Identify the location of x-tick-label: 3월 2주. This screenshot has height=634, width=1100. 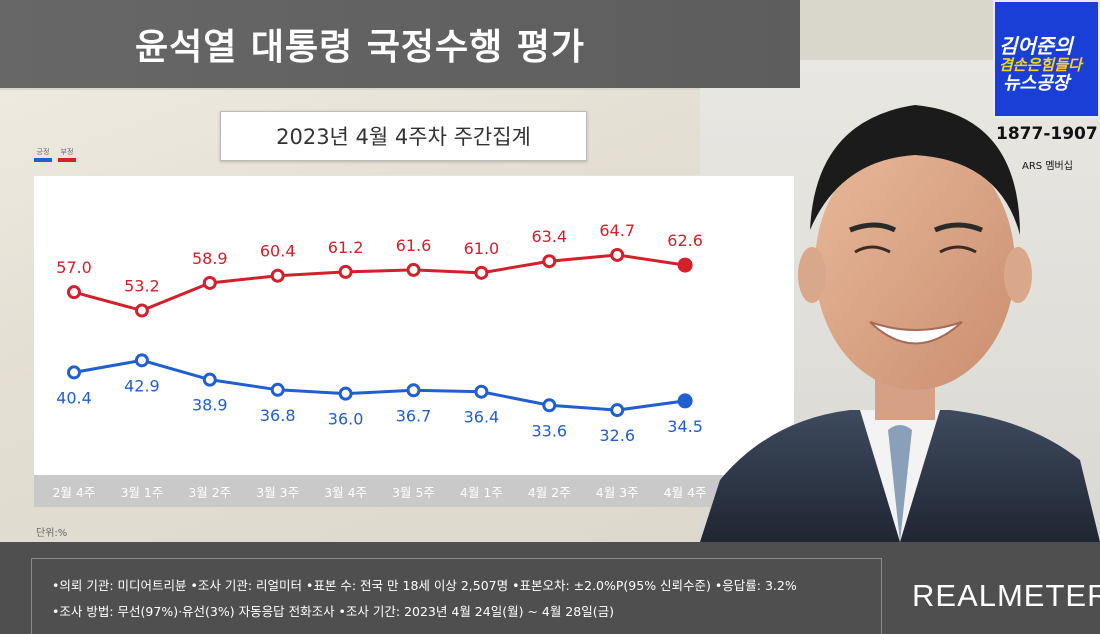
(209, 492).